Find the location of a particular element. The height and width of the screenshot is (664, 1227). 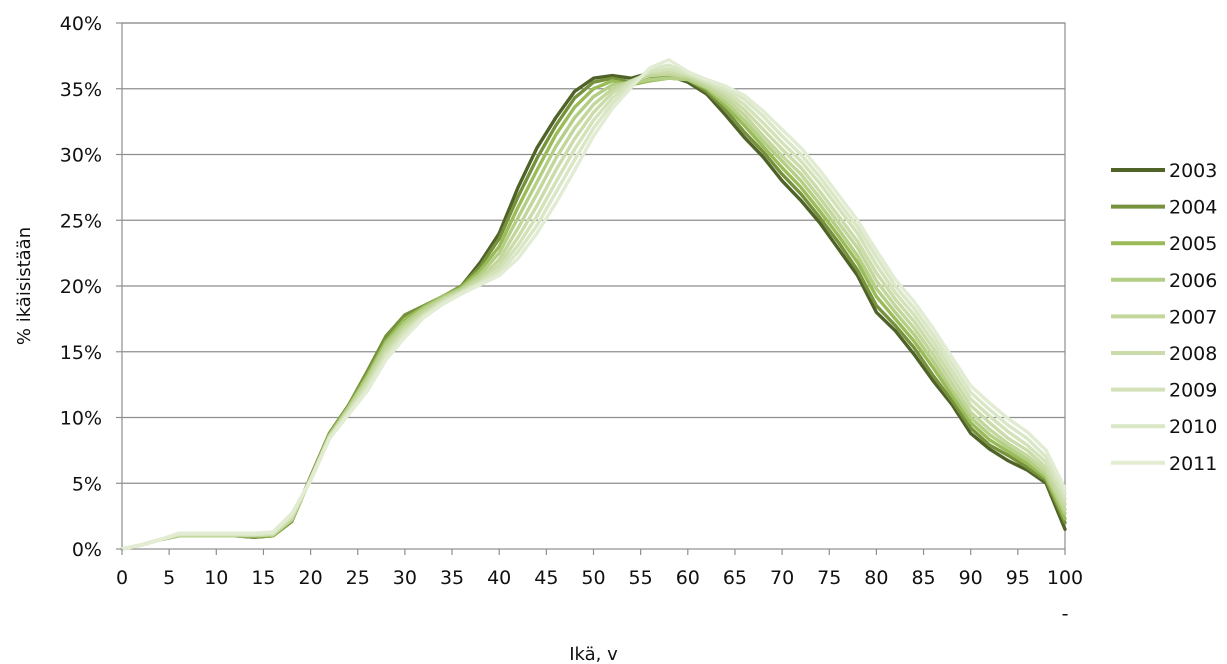

legend-label-2009: 2009 is located at coordinates (1193, 391).